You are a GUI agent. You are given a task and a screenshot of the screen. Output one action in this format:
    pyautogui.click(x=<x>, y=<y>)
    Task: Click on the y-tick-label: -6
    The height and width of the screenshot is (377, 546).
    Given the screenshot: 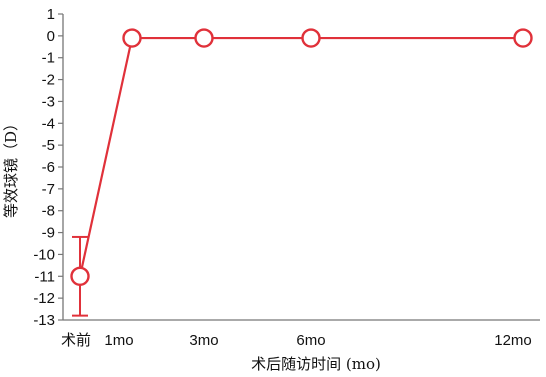 What is the action you would take?
    pyautogui.click(x=48, y=167)
    